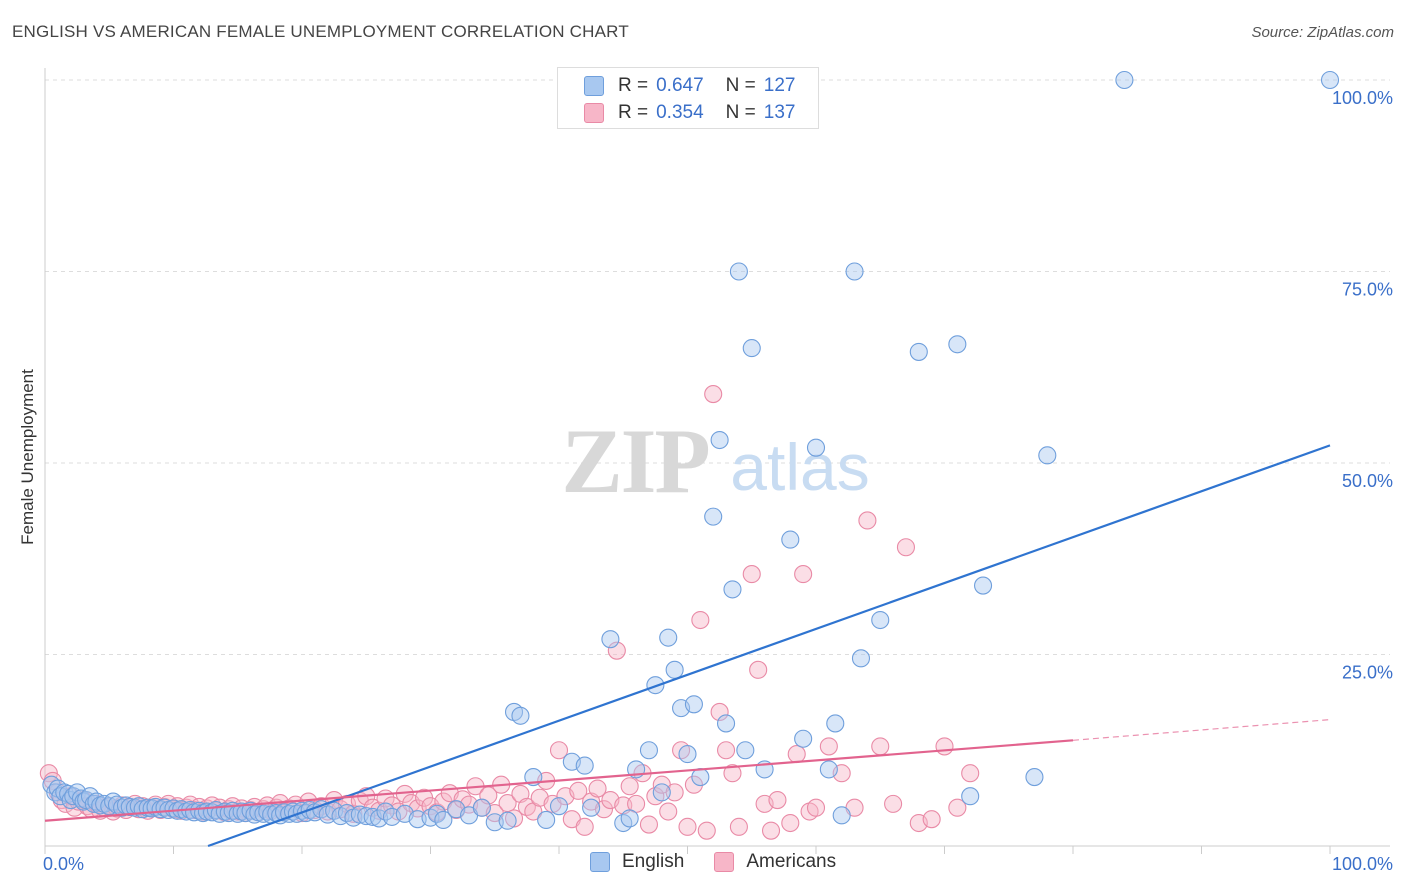  Describe the element at coordinates (63, 864) in the screenshot. I see `x-tick-label: 0.0%` at that location.